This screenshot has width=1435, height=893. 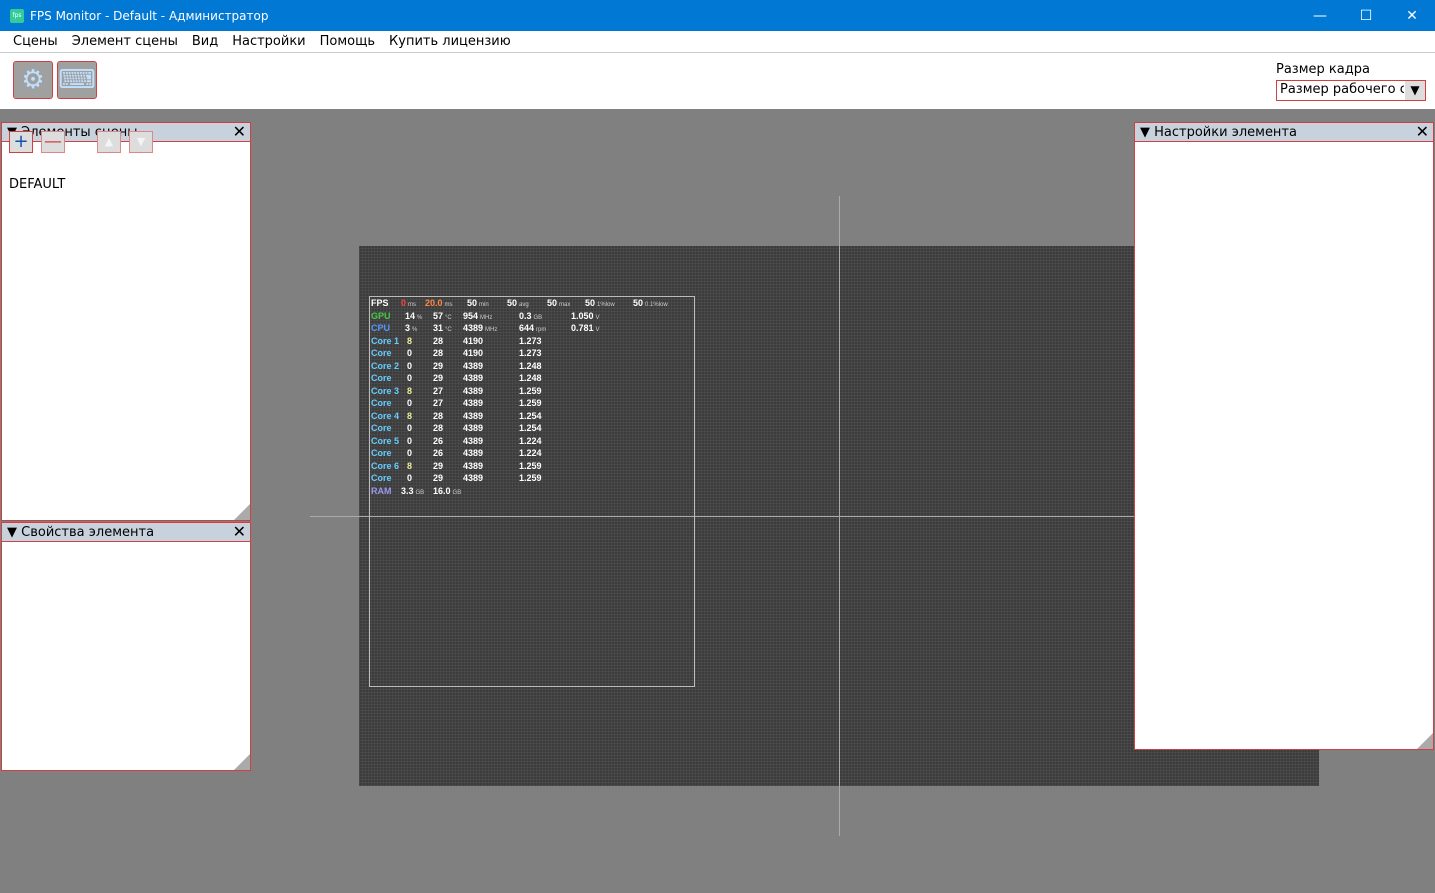 I want to click on overlay-label: CPU, so click(x=381, y=328).